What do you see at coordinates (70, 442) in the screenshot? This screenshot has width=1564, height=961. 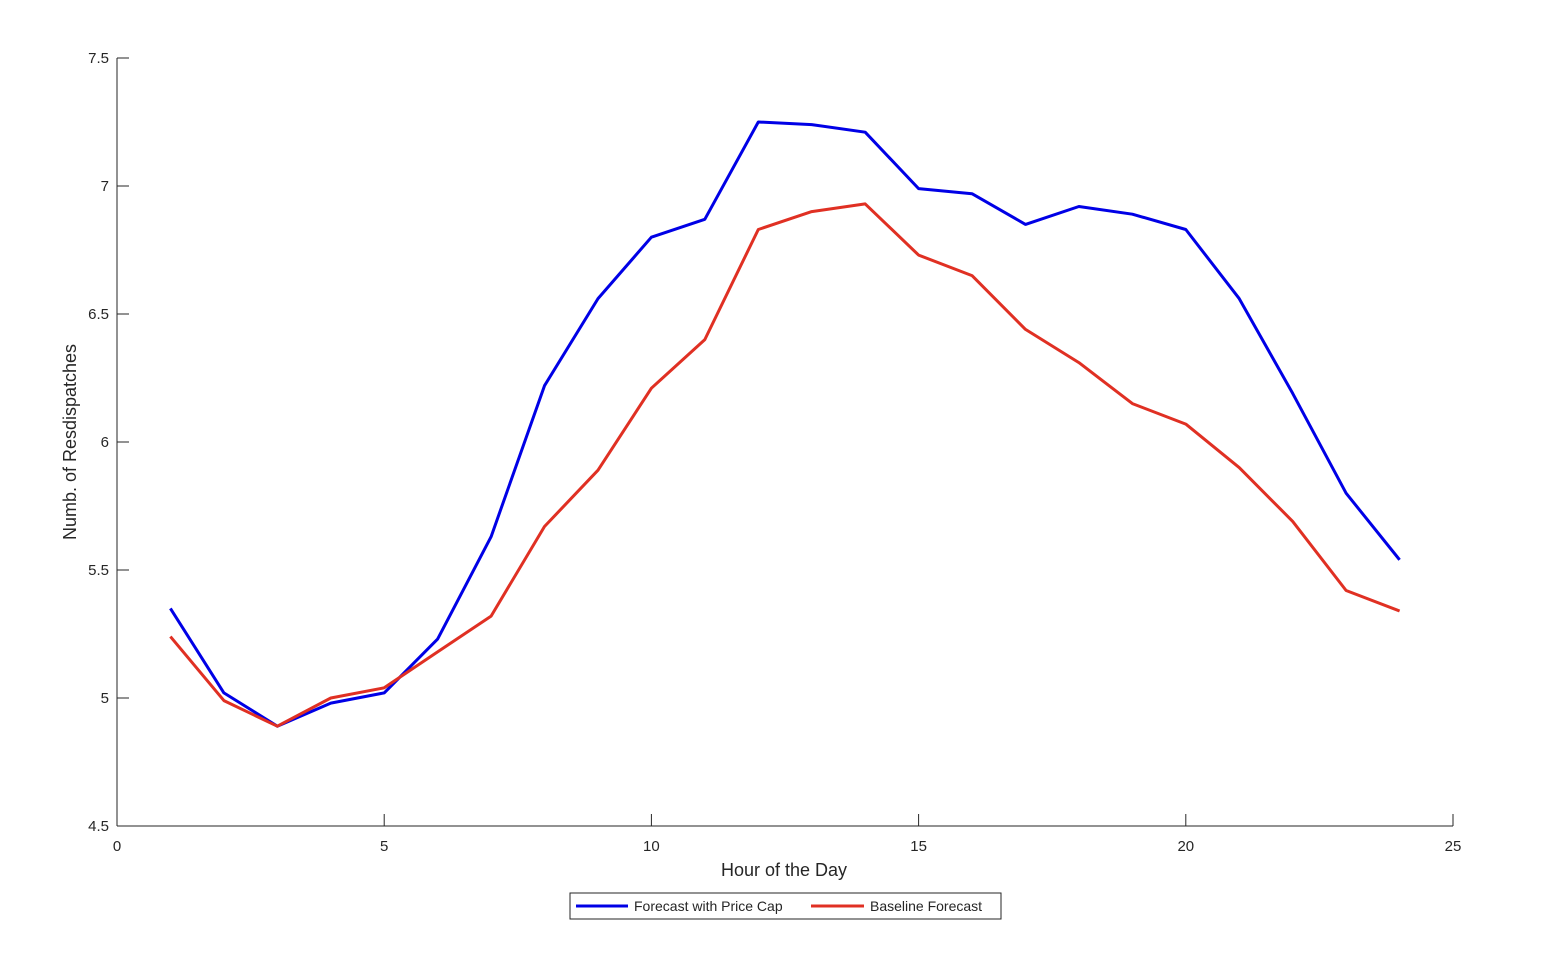 I see `y-axis-label: Numb. of Resdispatches` at bounding box center [70, 442].